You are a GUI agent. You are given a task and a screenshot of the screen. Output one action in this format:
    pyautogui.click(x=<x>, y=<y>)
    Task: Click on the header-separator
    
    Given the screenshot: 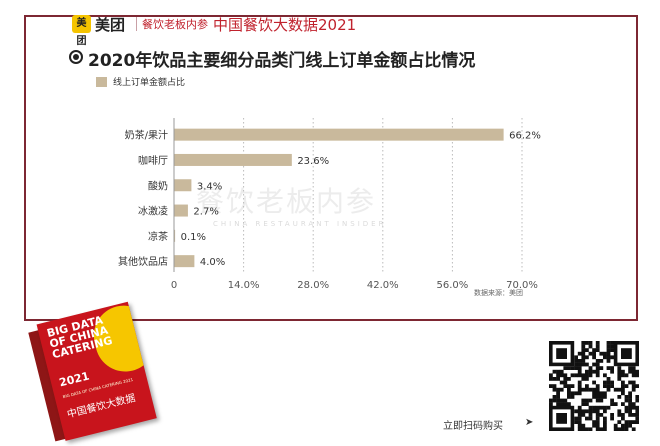 What is the action you would take?
    pyautogui.click(x=136, y=24)
    